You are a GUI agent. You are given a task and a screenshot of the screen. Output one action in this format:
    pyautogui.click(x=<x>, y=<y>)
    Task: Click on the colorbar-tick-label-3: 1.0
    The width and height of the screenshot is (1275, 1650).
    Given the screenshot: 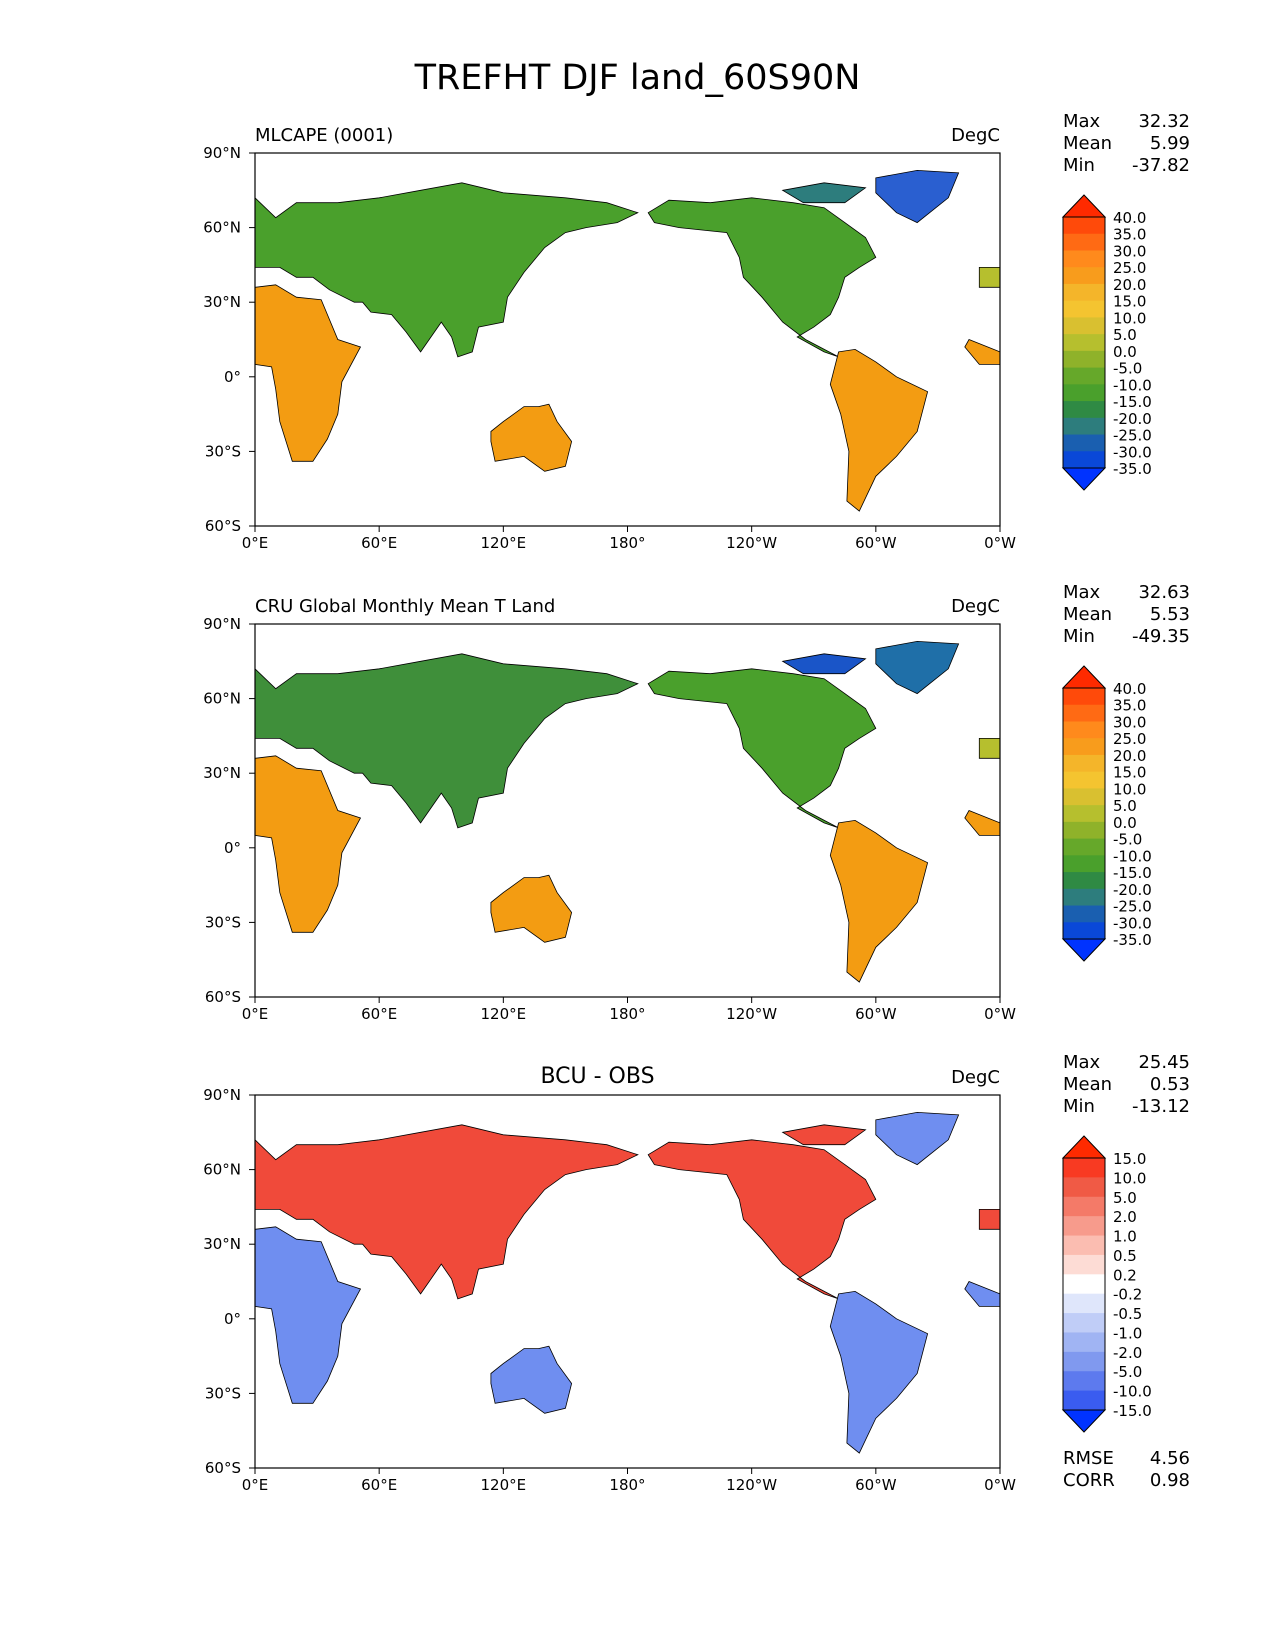 What is the action you would take?
    pyautogui.click(x=1125, y=1237)
    